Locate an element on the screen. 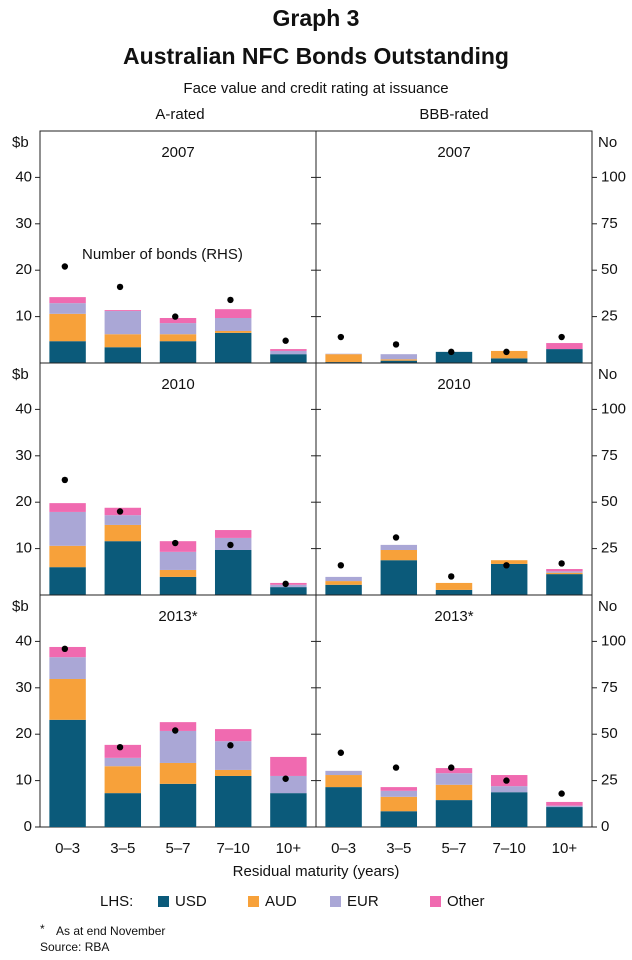  y2-axis-label: No is located at coordinates (607, 606).